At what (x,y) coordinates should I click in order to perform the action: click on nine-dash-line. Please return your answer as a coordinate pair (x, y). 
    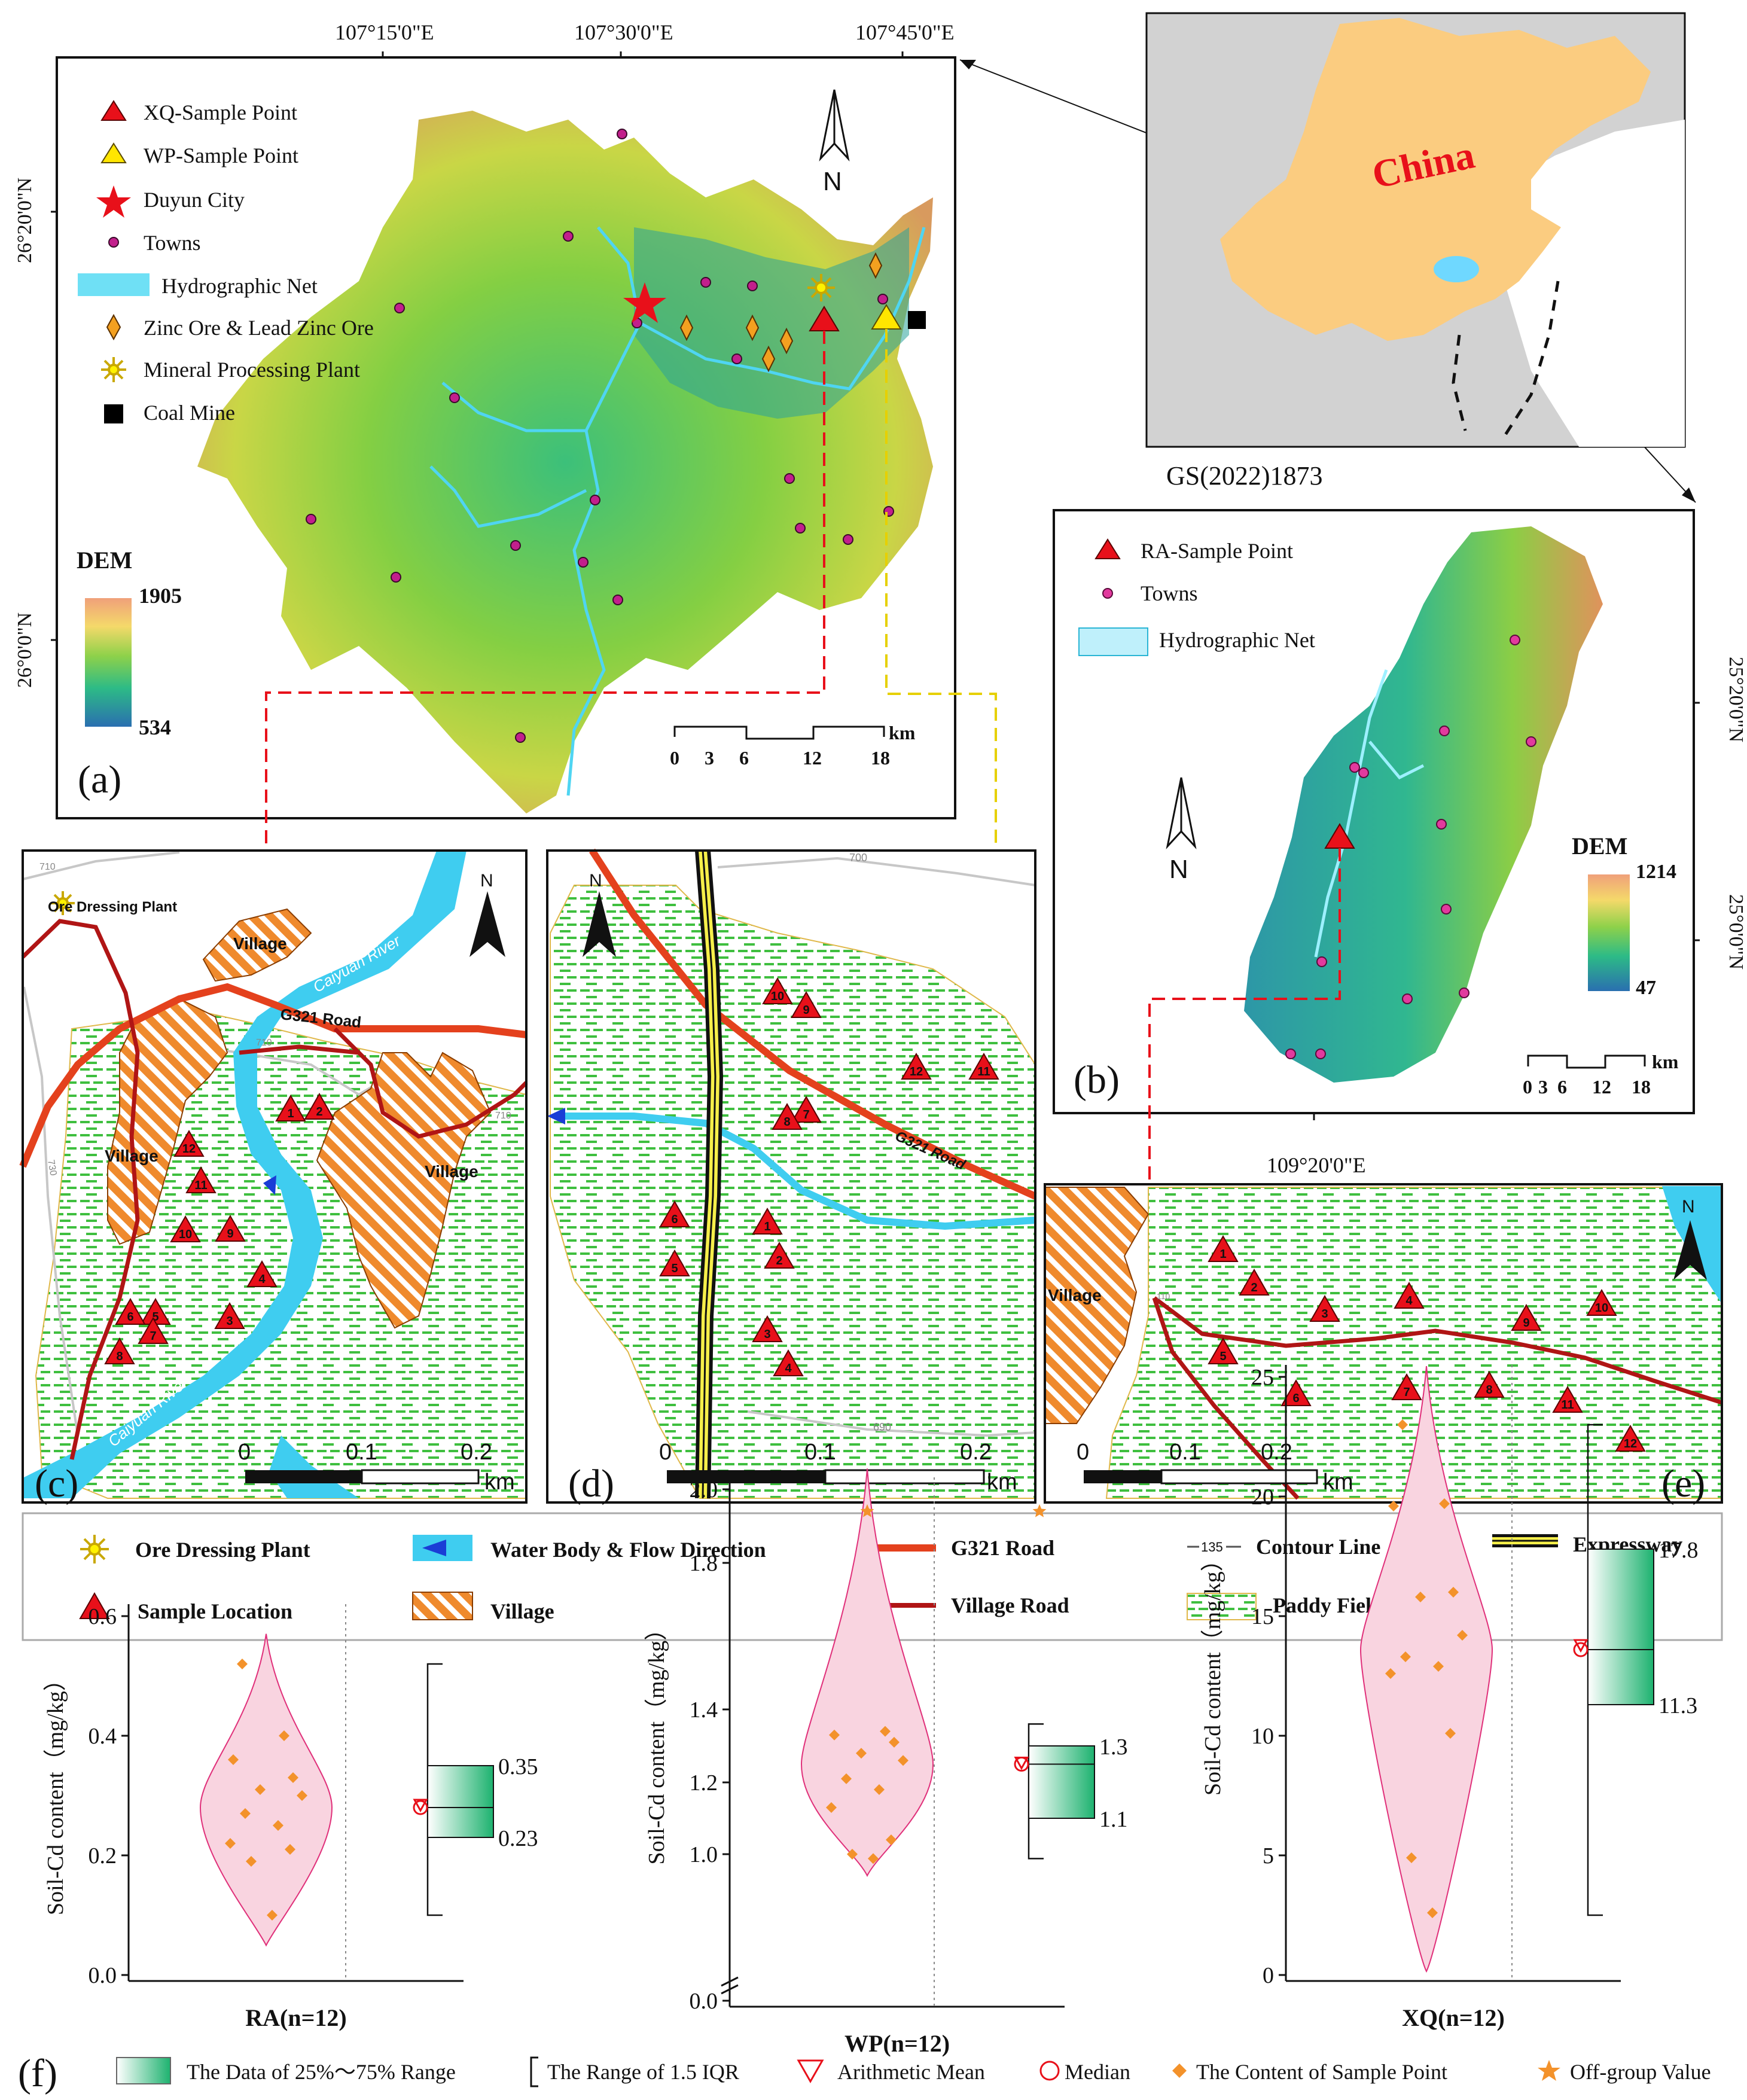
    Looking at the image, I should click on (1506, 359).